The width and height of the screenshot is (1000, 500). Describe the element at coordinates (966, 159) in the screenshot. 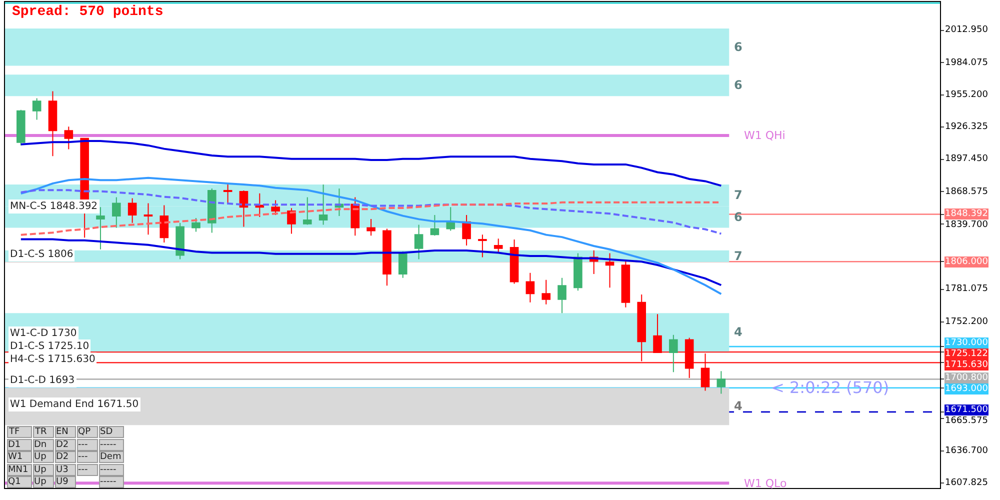

I see `y-tick-label: 1897.450` at that location.